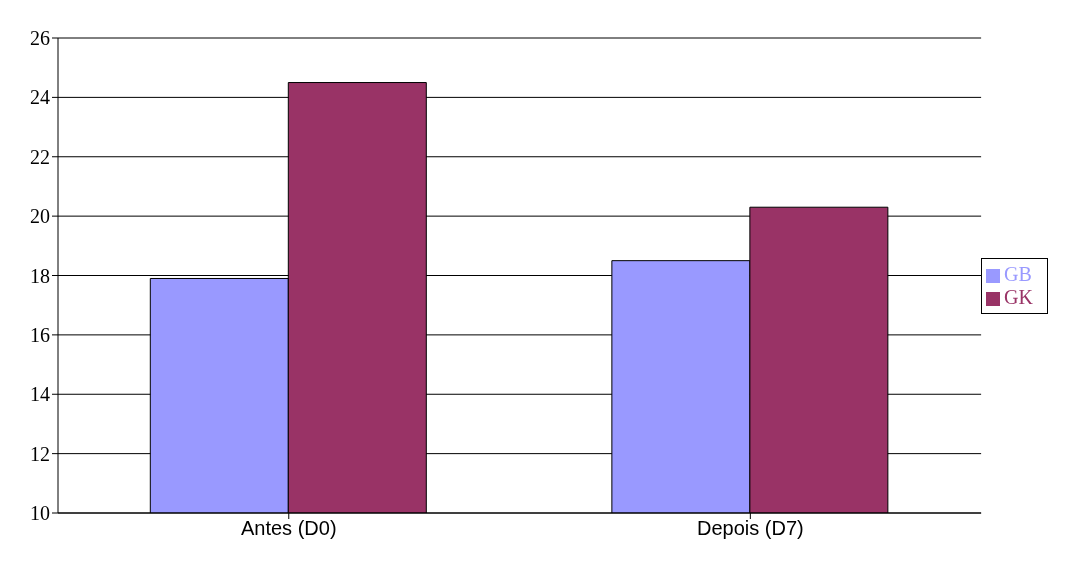 The width and height of the screenshot is (1079, 573). I want to click on y-tick-label: 12, so click(40, 453).